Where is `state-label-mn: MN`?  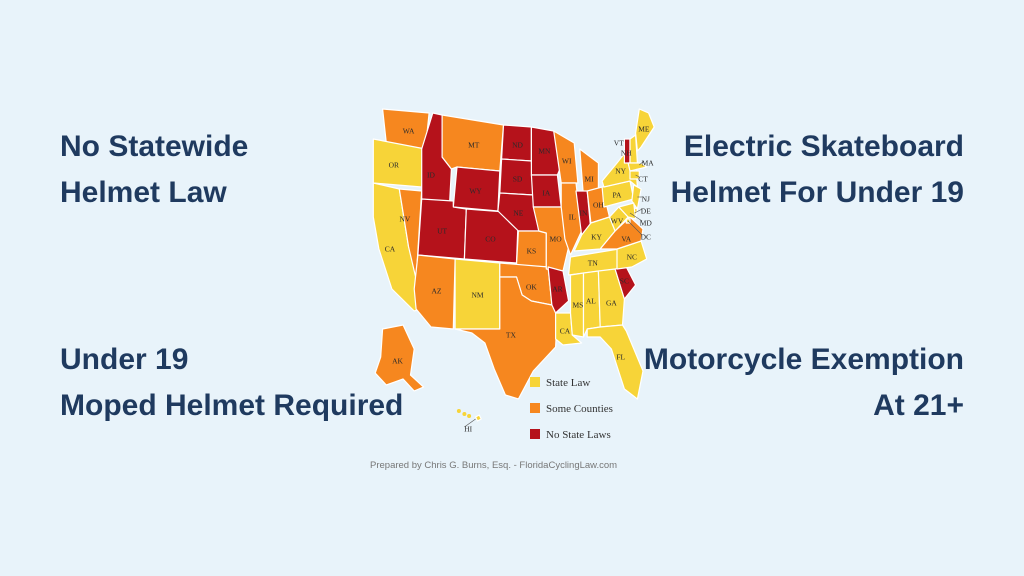 state-label-mn: MN is located at coordinates (544, 151).